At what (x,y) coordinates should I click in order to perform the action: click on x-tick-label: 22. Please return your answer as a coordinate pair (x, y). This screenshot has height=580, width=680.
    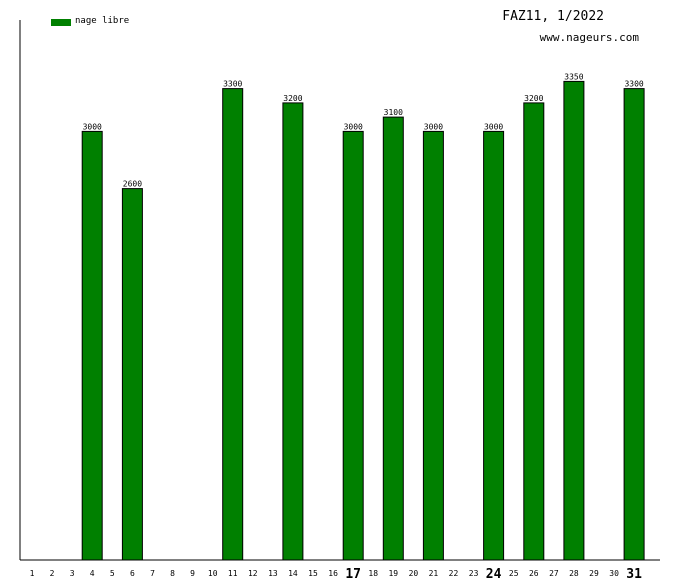
    Looking at the image, I should click on (454, 573).